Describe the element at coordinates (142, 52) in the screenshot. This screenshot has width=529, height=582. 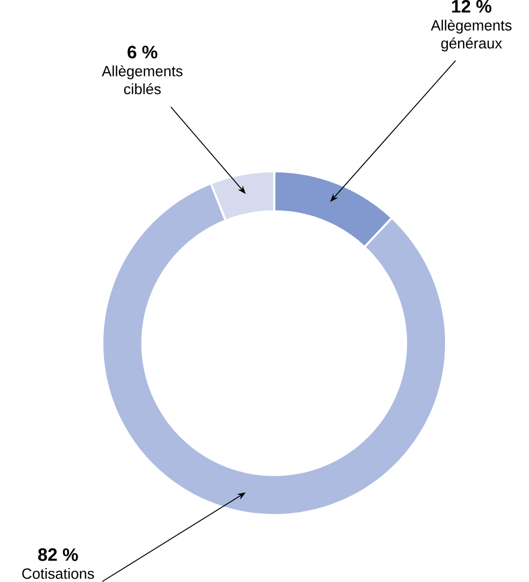
I see `data-label: 6 %` at that location.